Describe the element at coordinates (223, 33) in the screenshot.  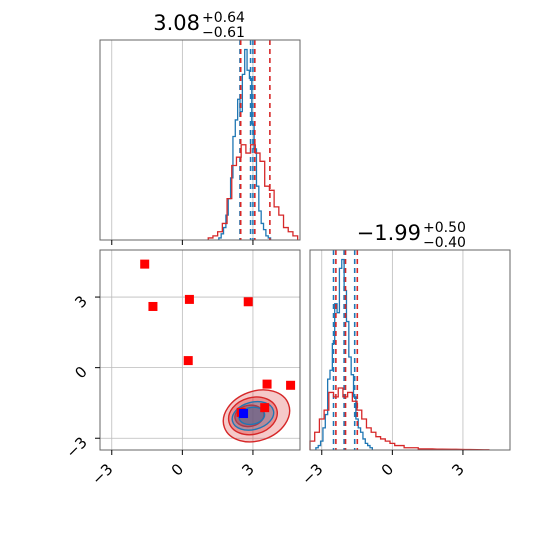
I see `title-minus: −0.61` at that location.